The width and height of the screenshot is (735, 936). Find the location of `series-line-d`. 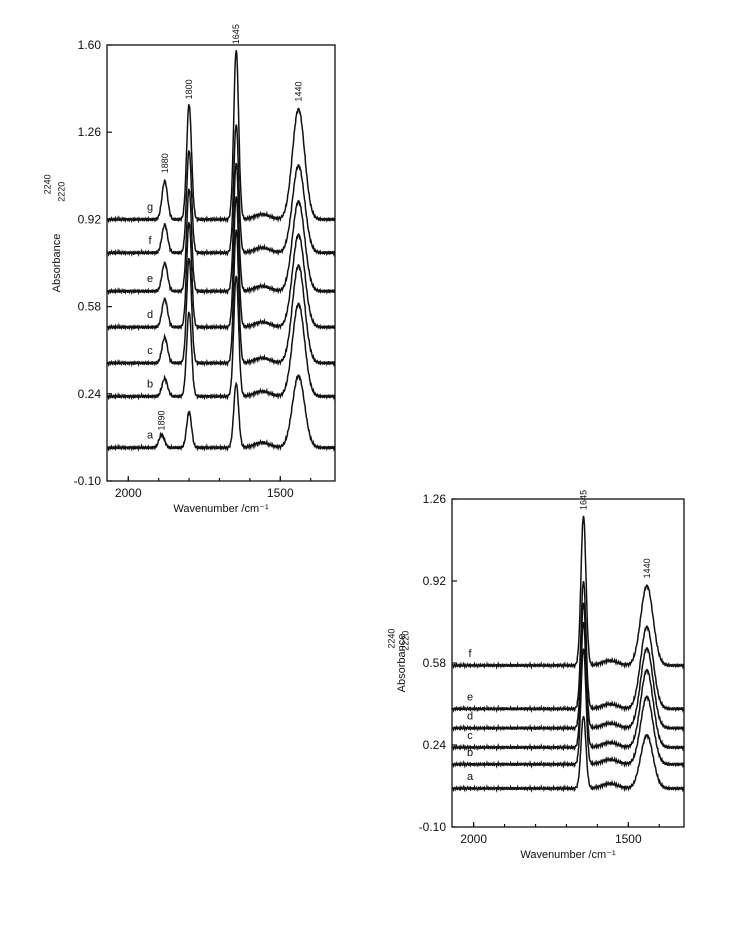

series-line-d is located at coordinates (220, 264).